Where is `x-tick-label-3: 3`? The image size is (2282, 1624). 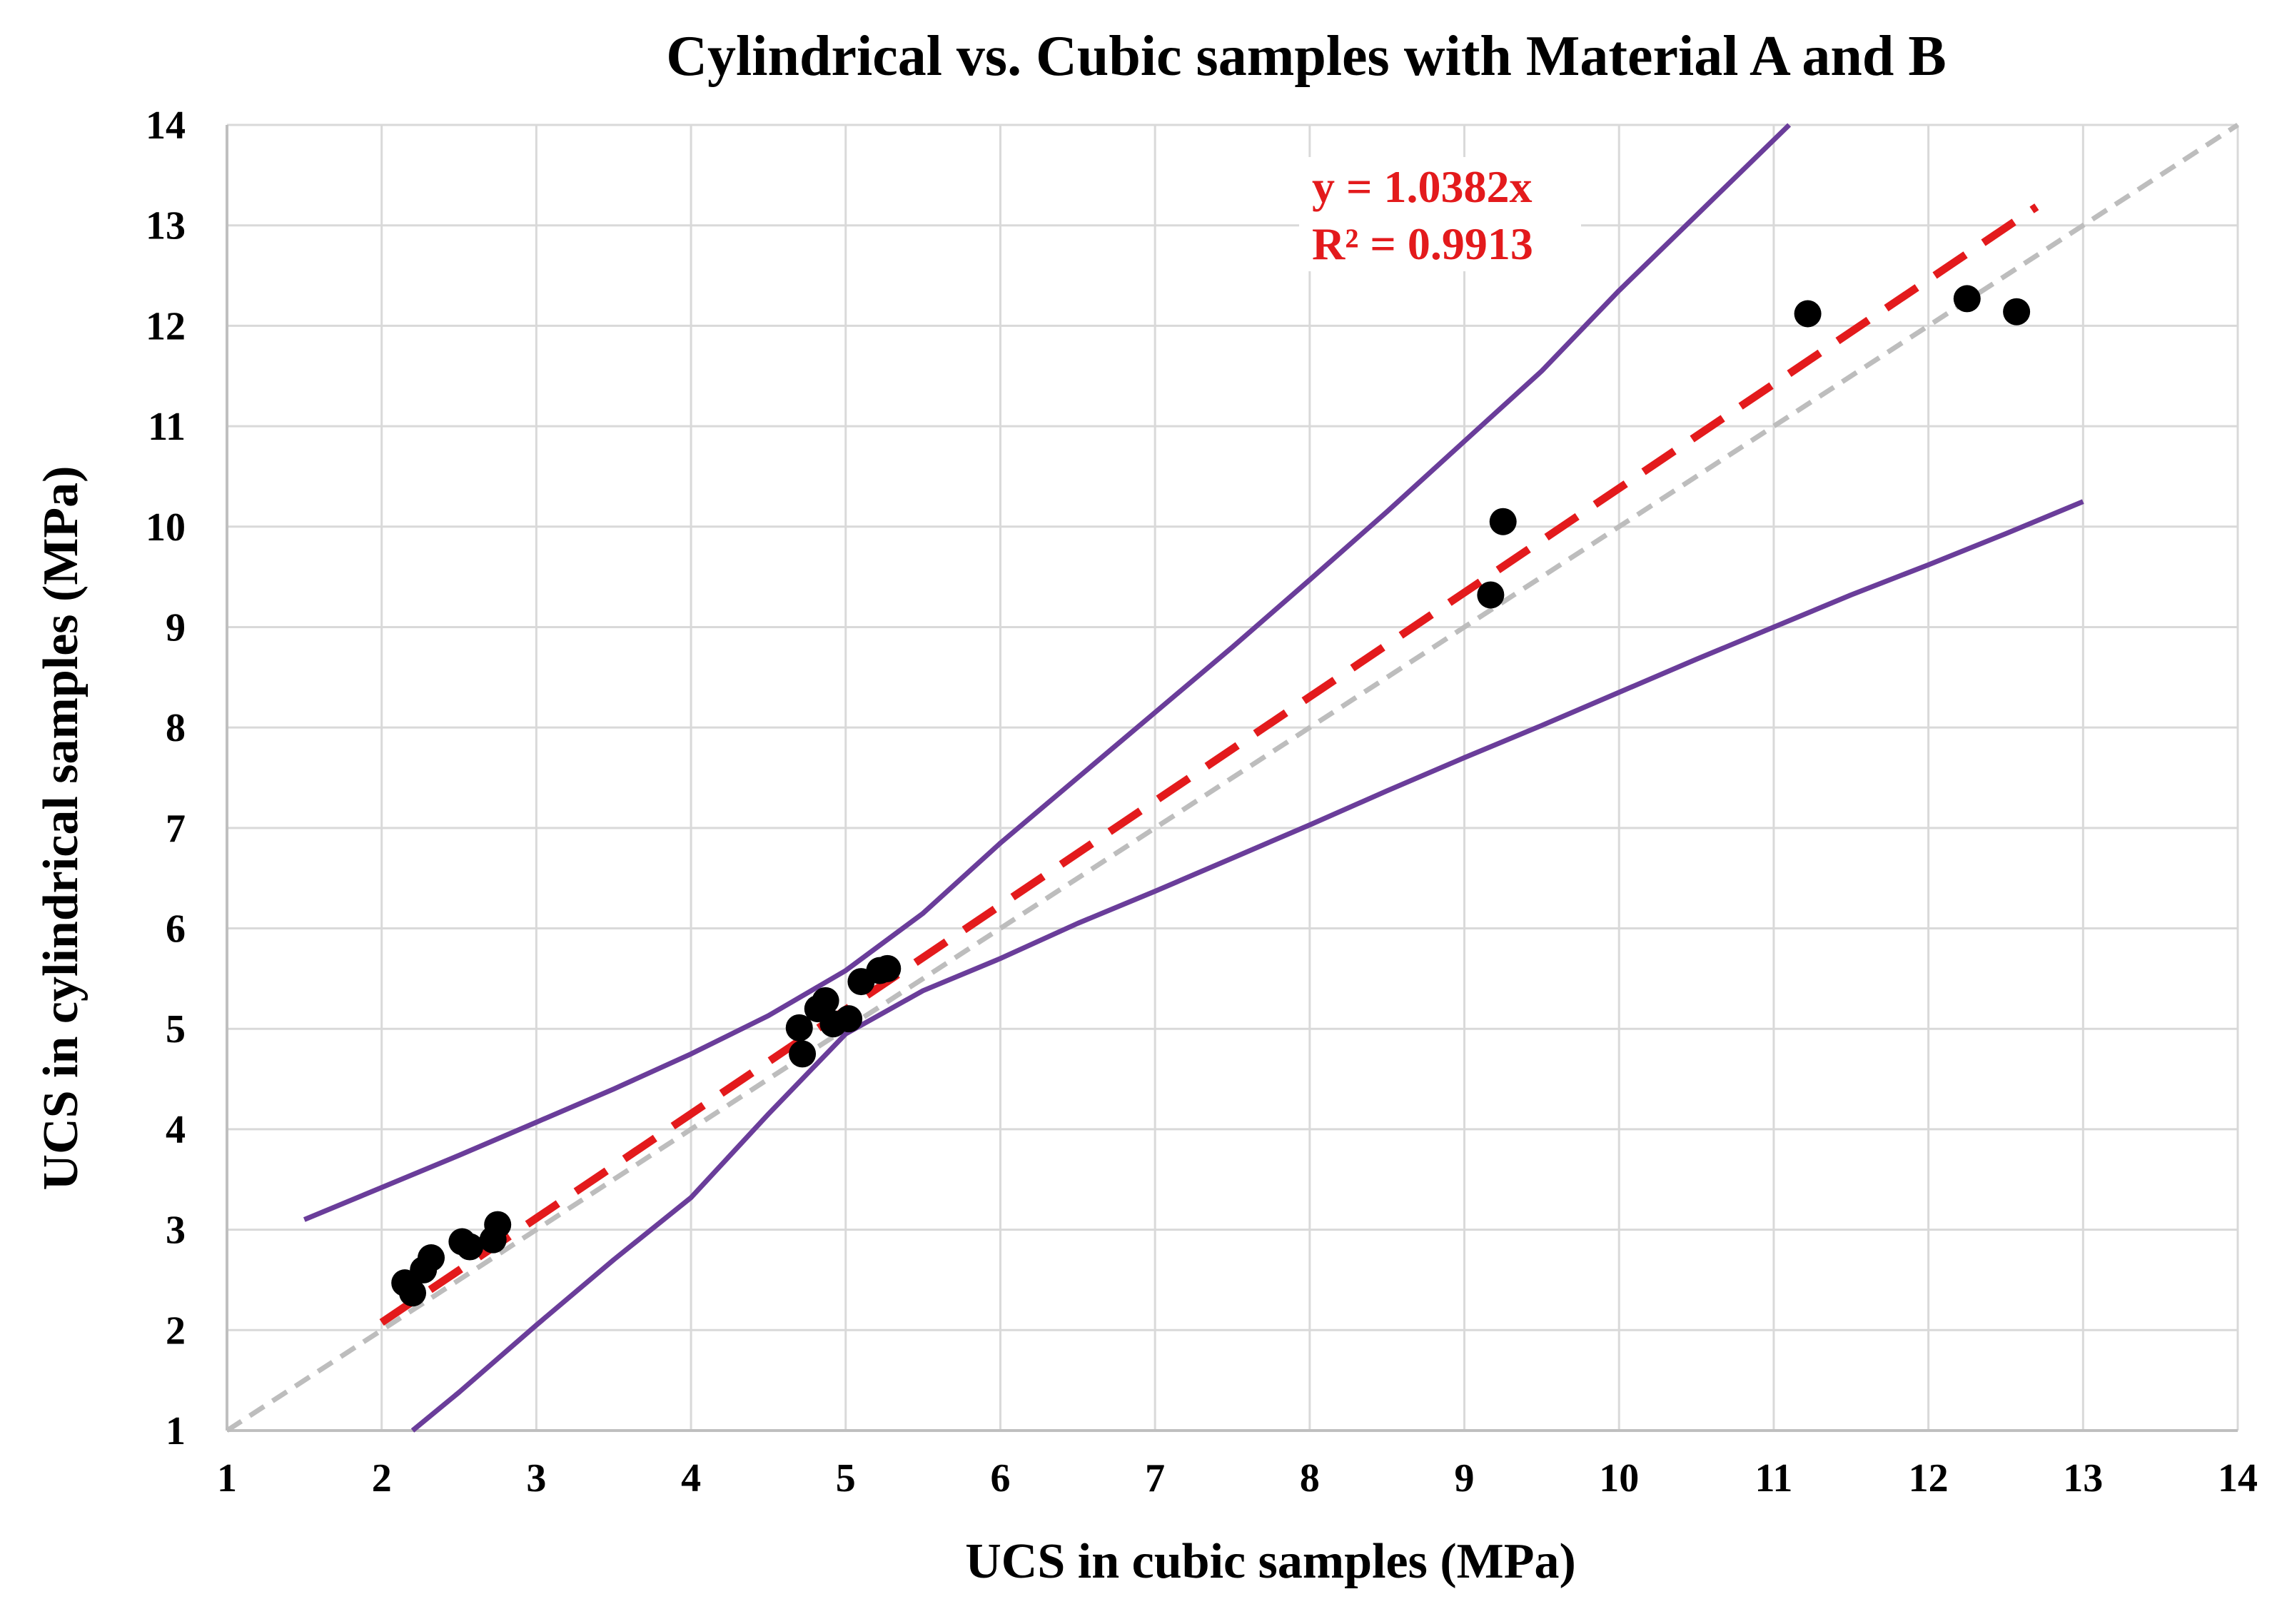
x-tick-label-3: 3 is located at coordinates (536, 1478).